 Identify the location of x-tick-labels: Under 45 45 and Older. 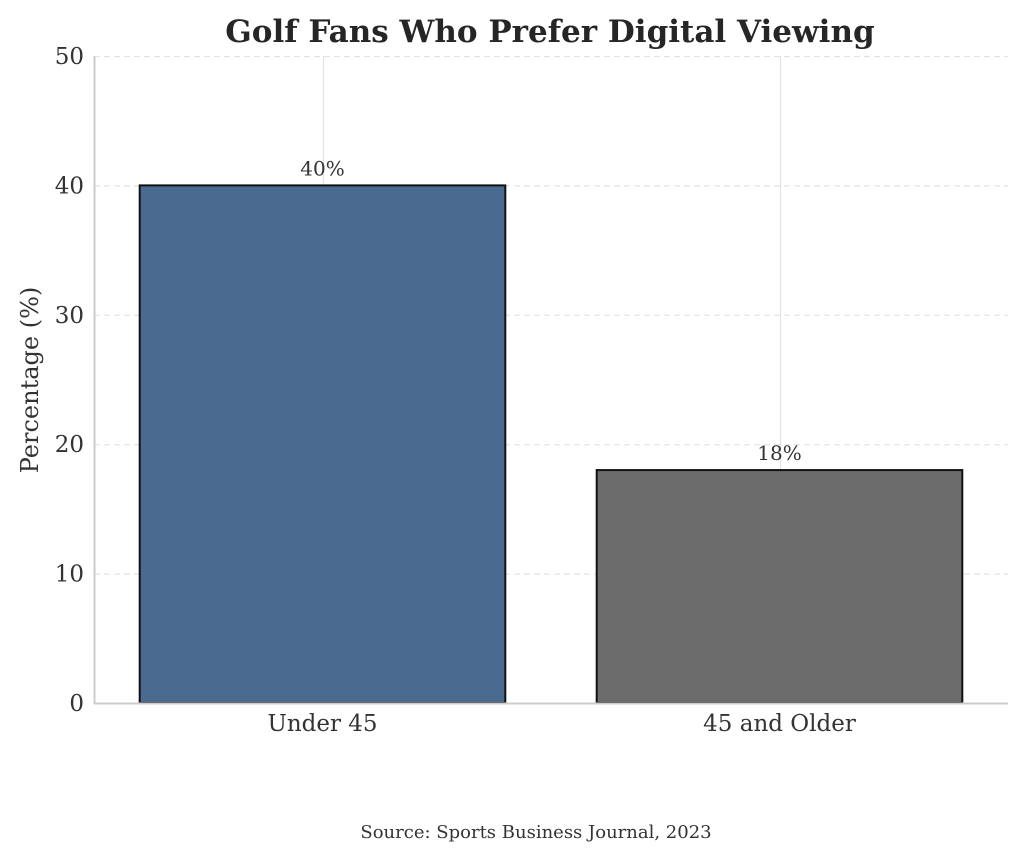
(561, 724).